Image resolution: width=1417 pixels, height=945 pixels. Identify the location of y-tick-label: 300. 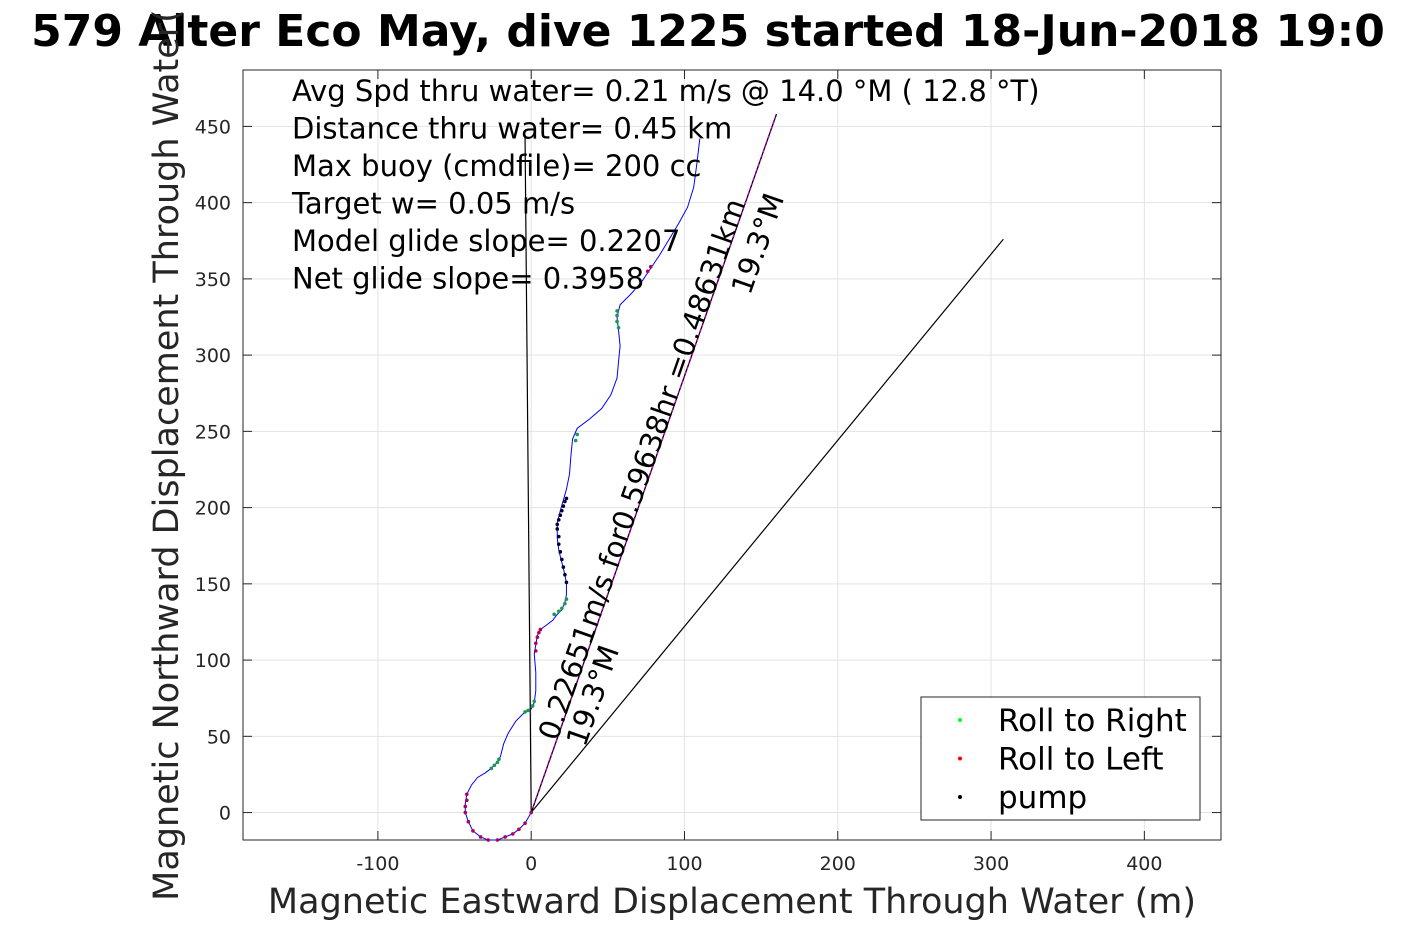
(213, 356).